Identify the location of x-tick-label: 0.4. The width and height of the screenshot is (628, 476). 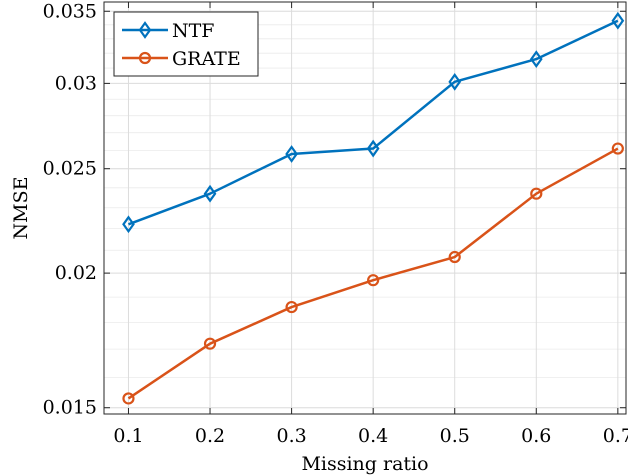
(373, 436).